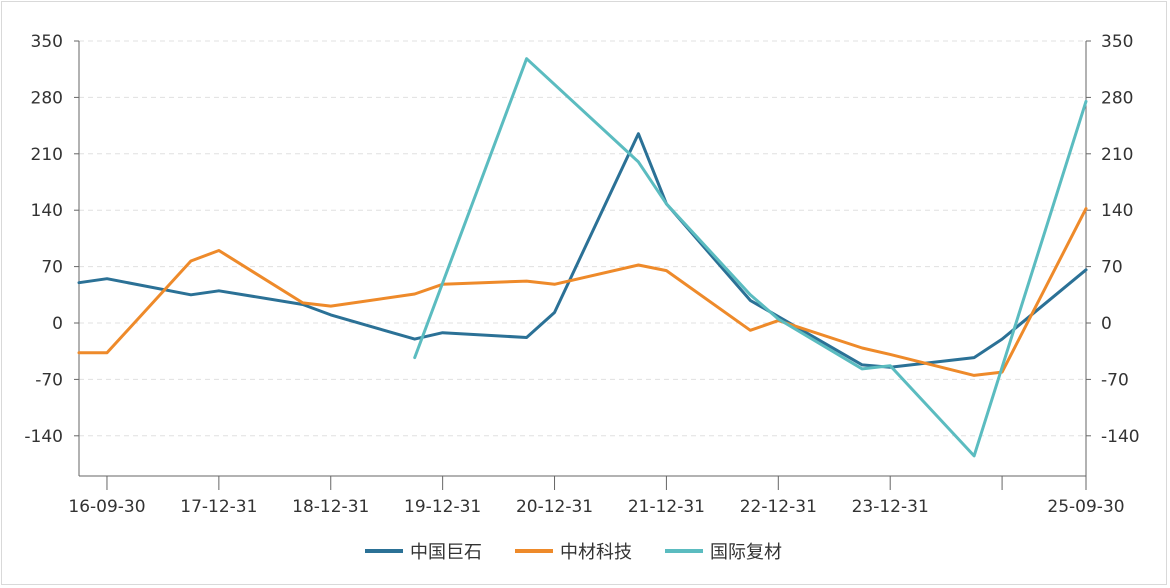 The image size is (1170, 588). Describe the element at coordinates (218, 507) in the screenshot. I see `x-tick-label: 17-12-31` at that location.